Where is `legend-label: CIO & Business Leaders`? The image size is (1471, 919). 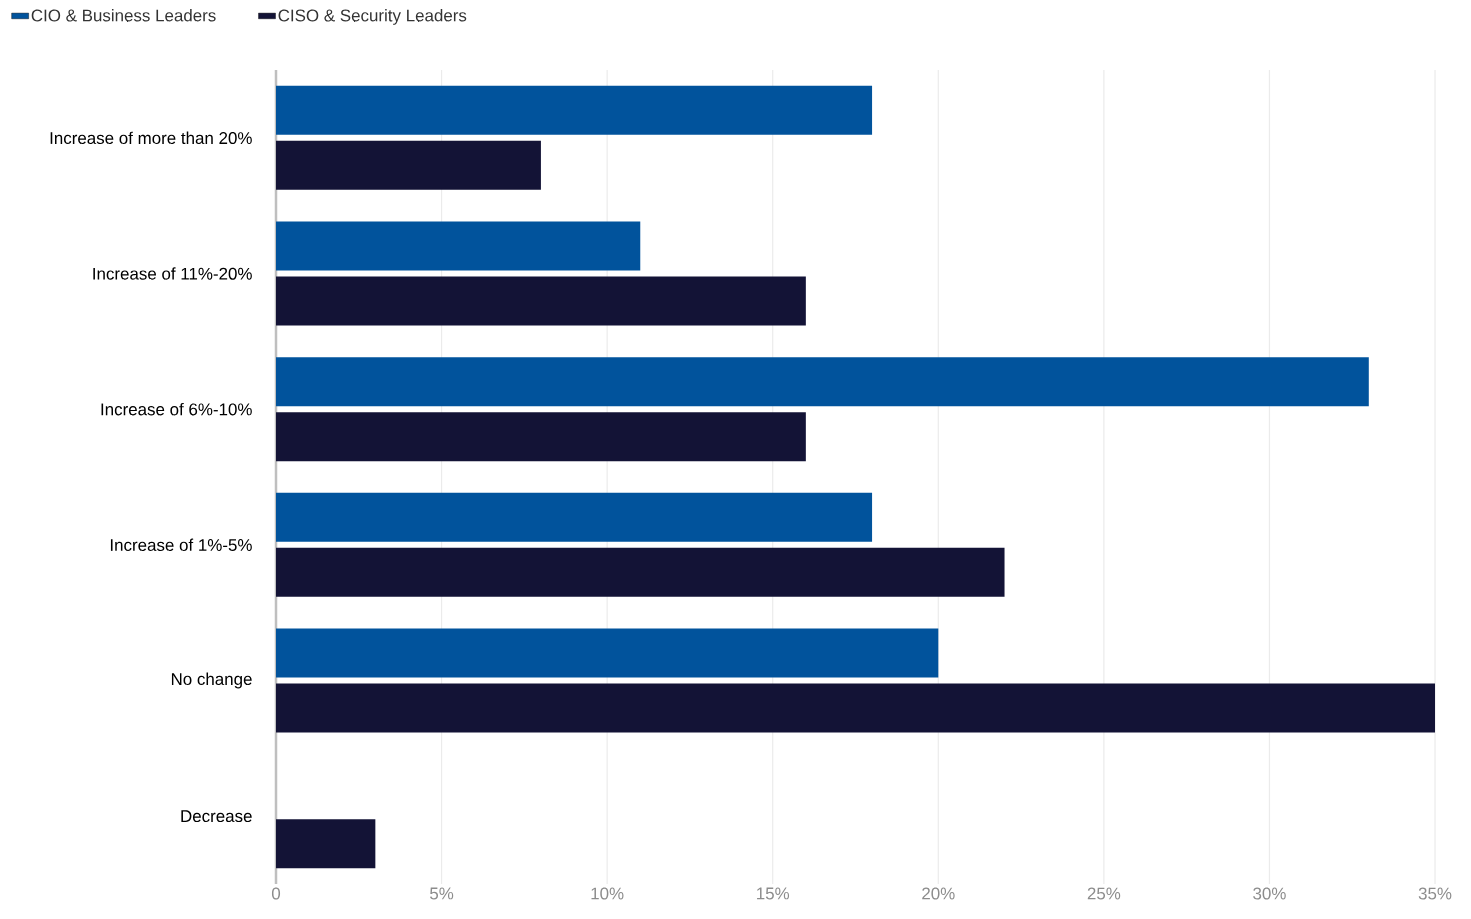 legend-label: CIO & Business Leaders is located at coordinates (123, 15).